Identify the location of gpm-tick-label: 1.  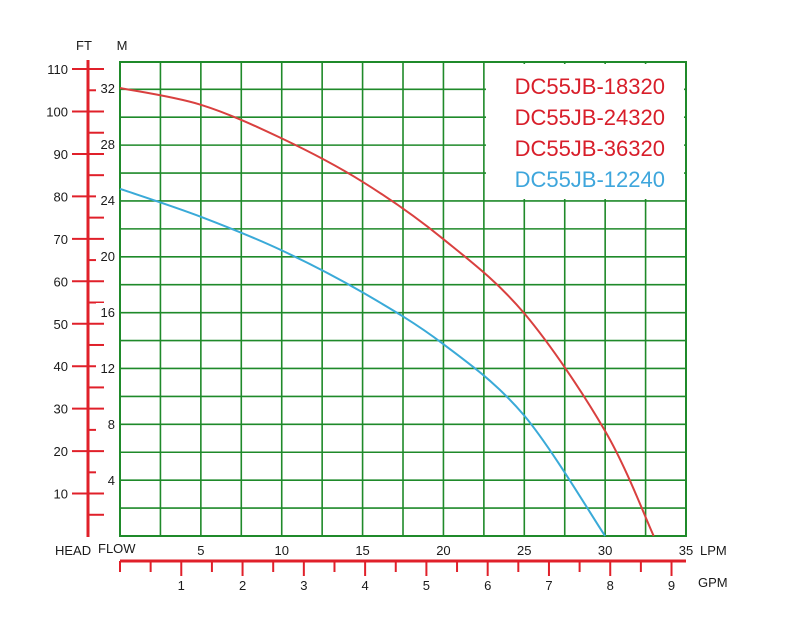
(181, 585).